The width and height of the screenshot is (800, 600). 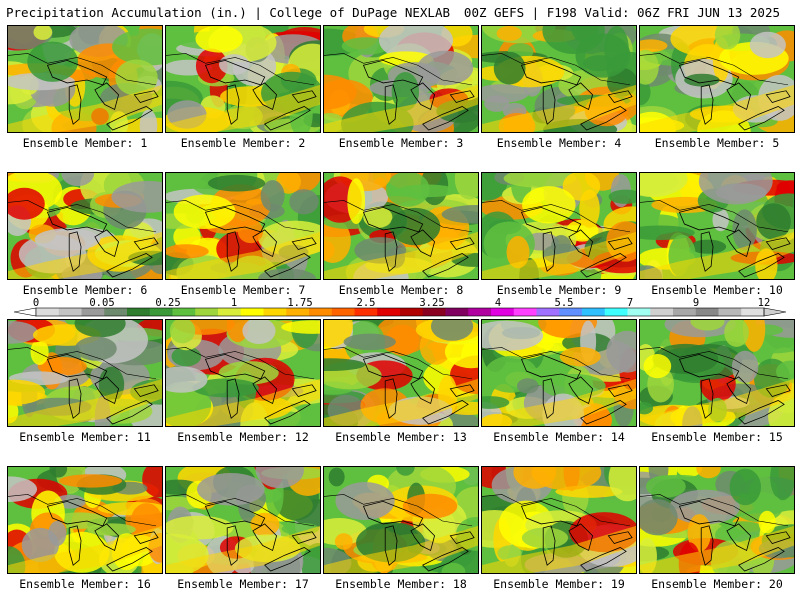 I want to click on colorbar-tick-label: 0.05, so click(x=102, y=303).